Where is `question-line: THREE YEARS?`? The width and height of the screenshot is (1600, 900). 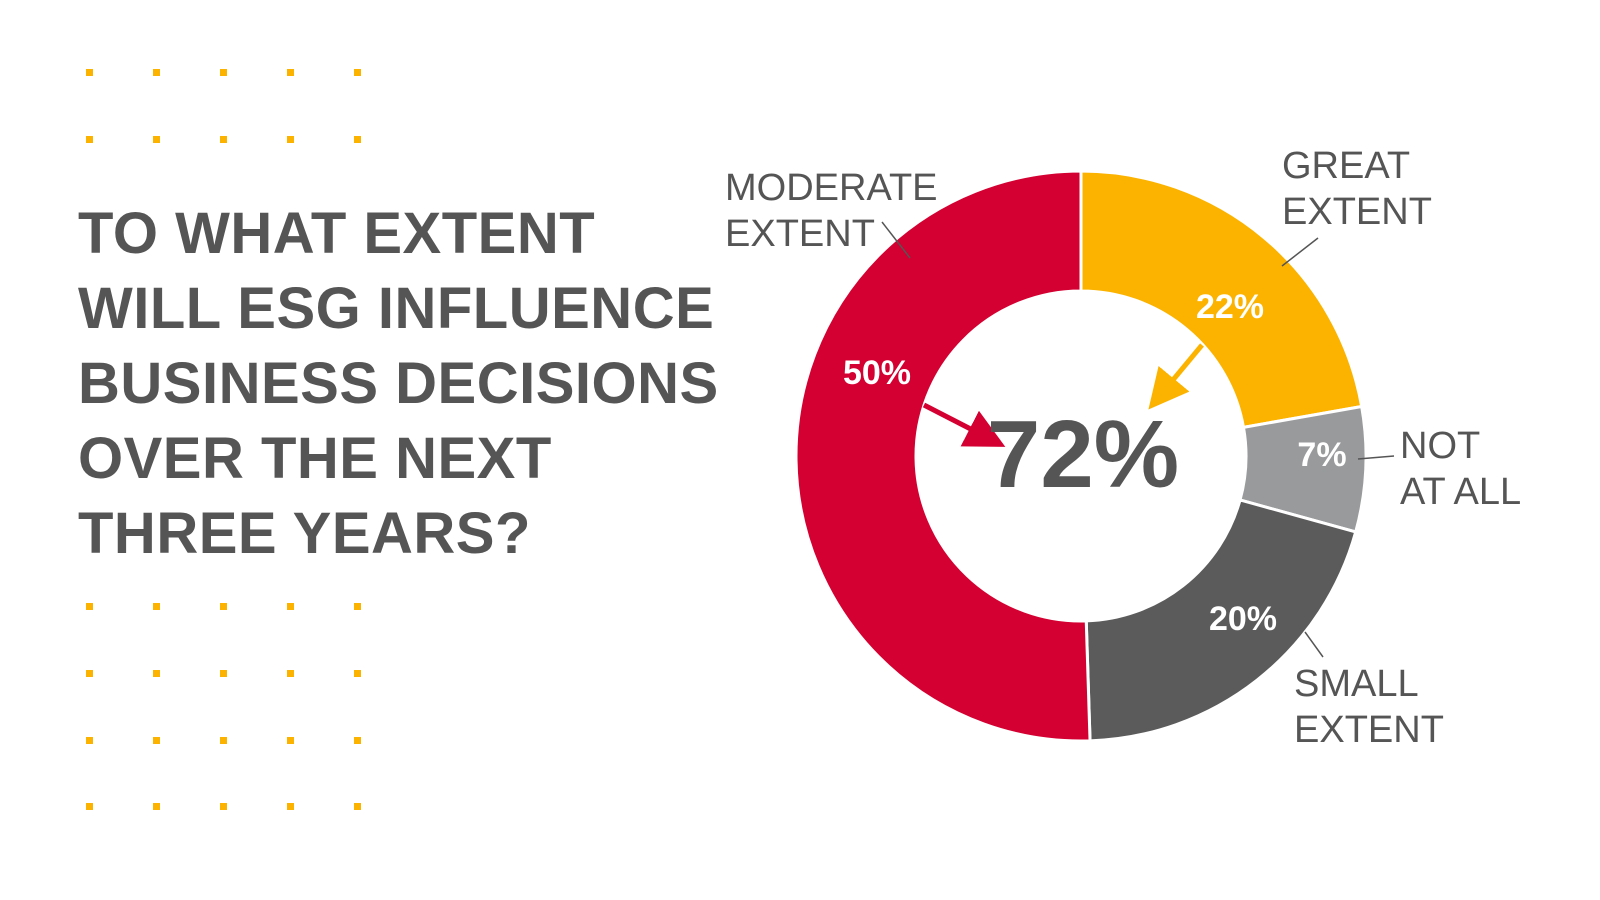 question-line: THREE YEARS? is located at coordinates (304, 533).